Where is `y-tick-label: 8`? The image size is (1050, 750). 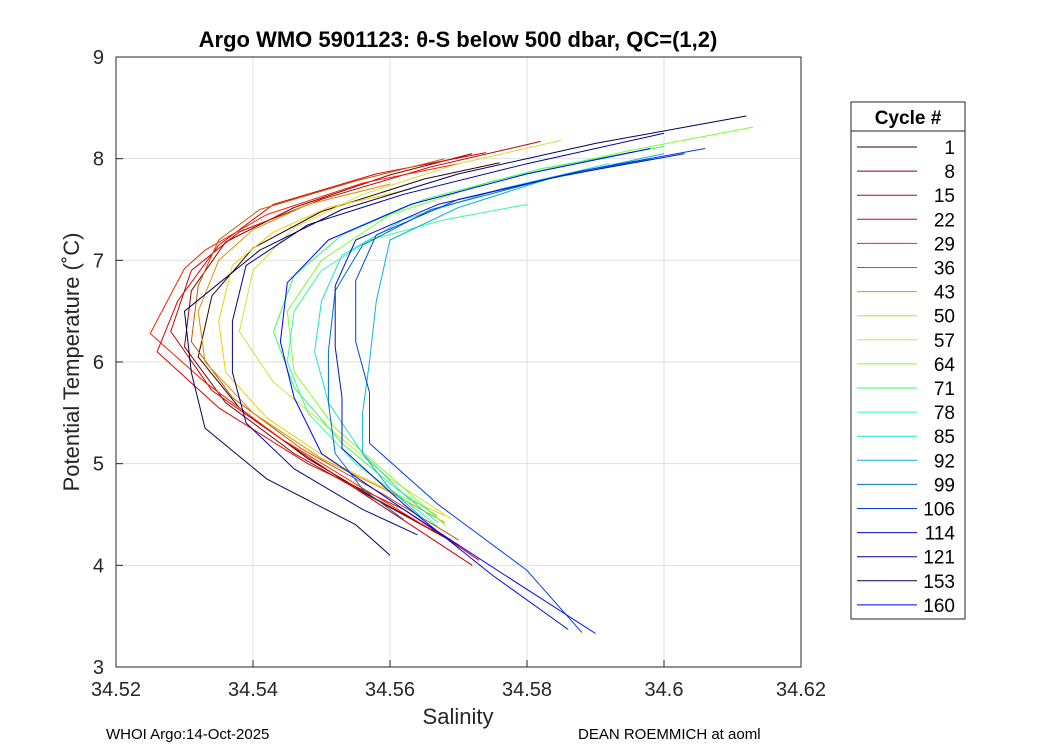 y-tick-label: 8 is located at coordinates (98, 160).